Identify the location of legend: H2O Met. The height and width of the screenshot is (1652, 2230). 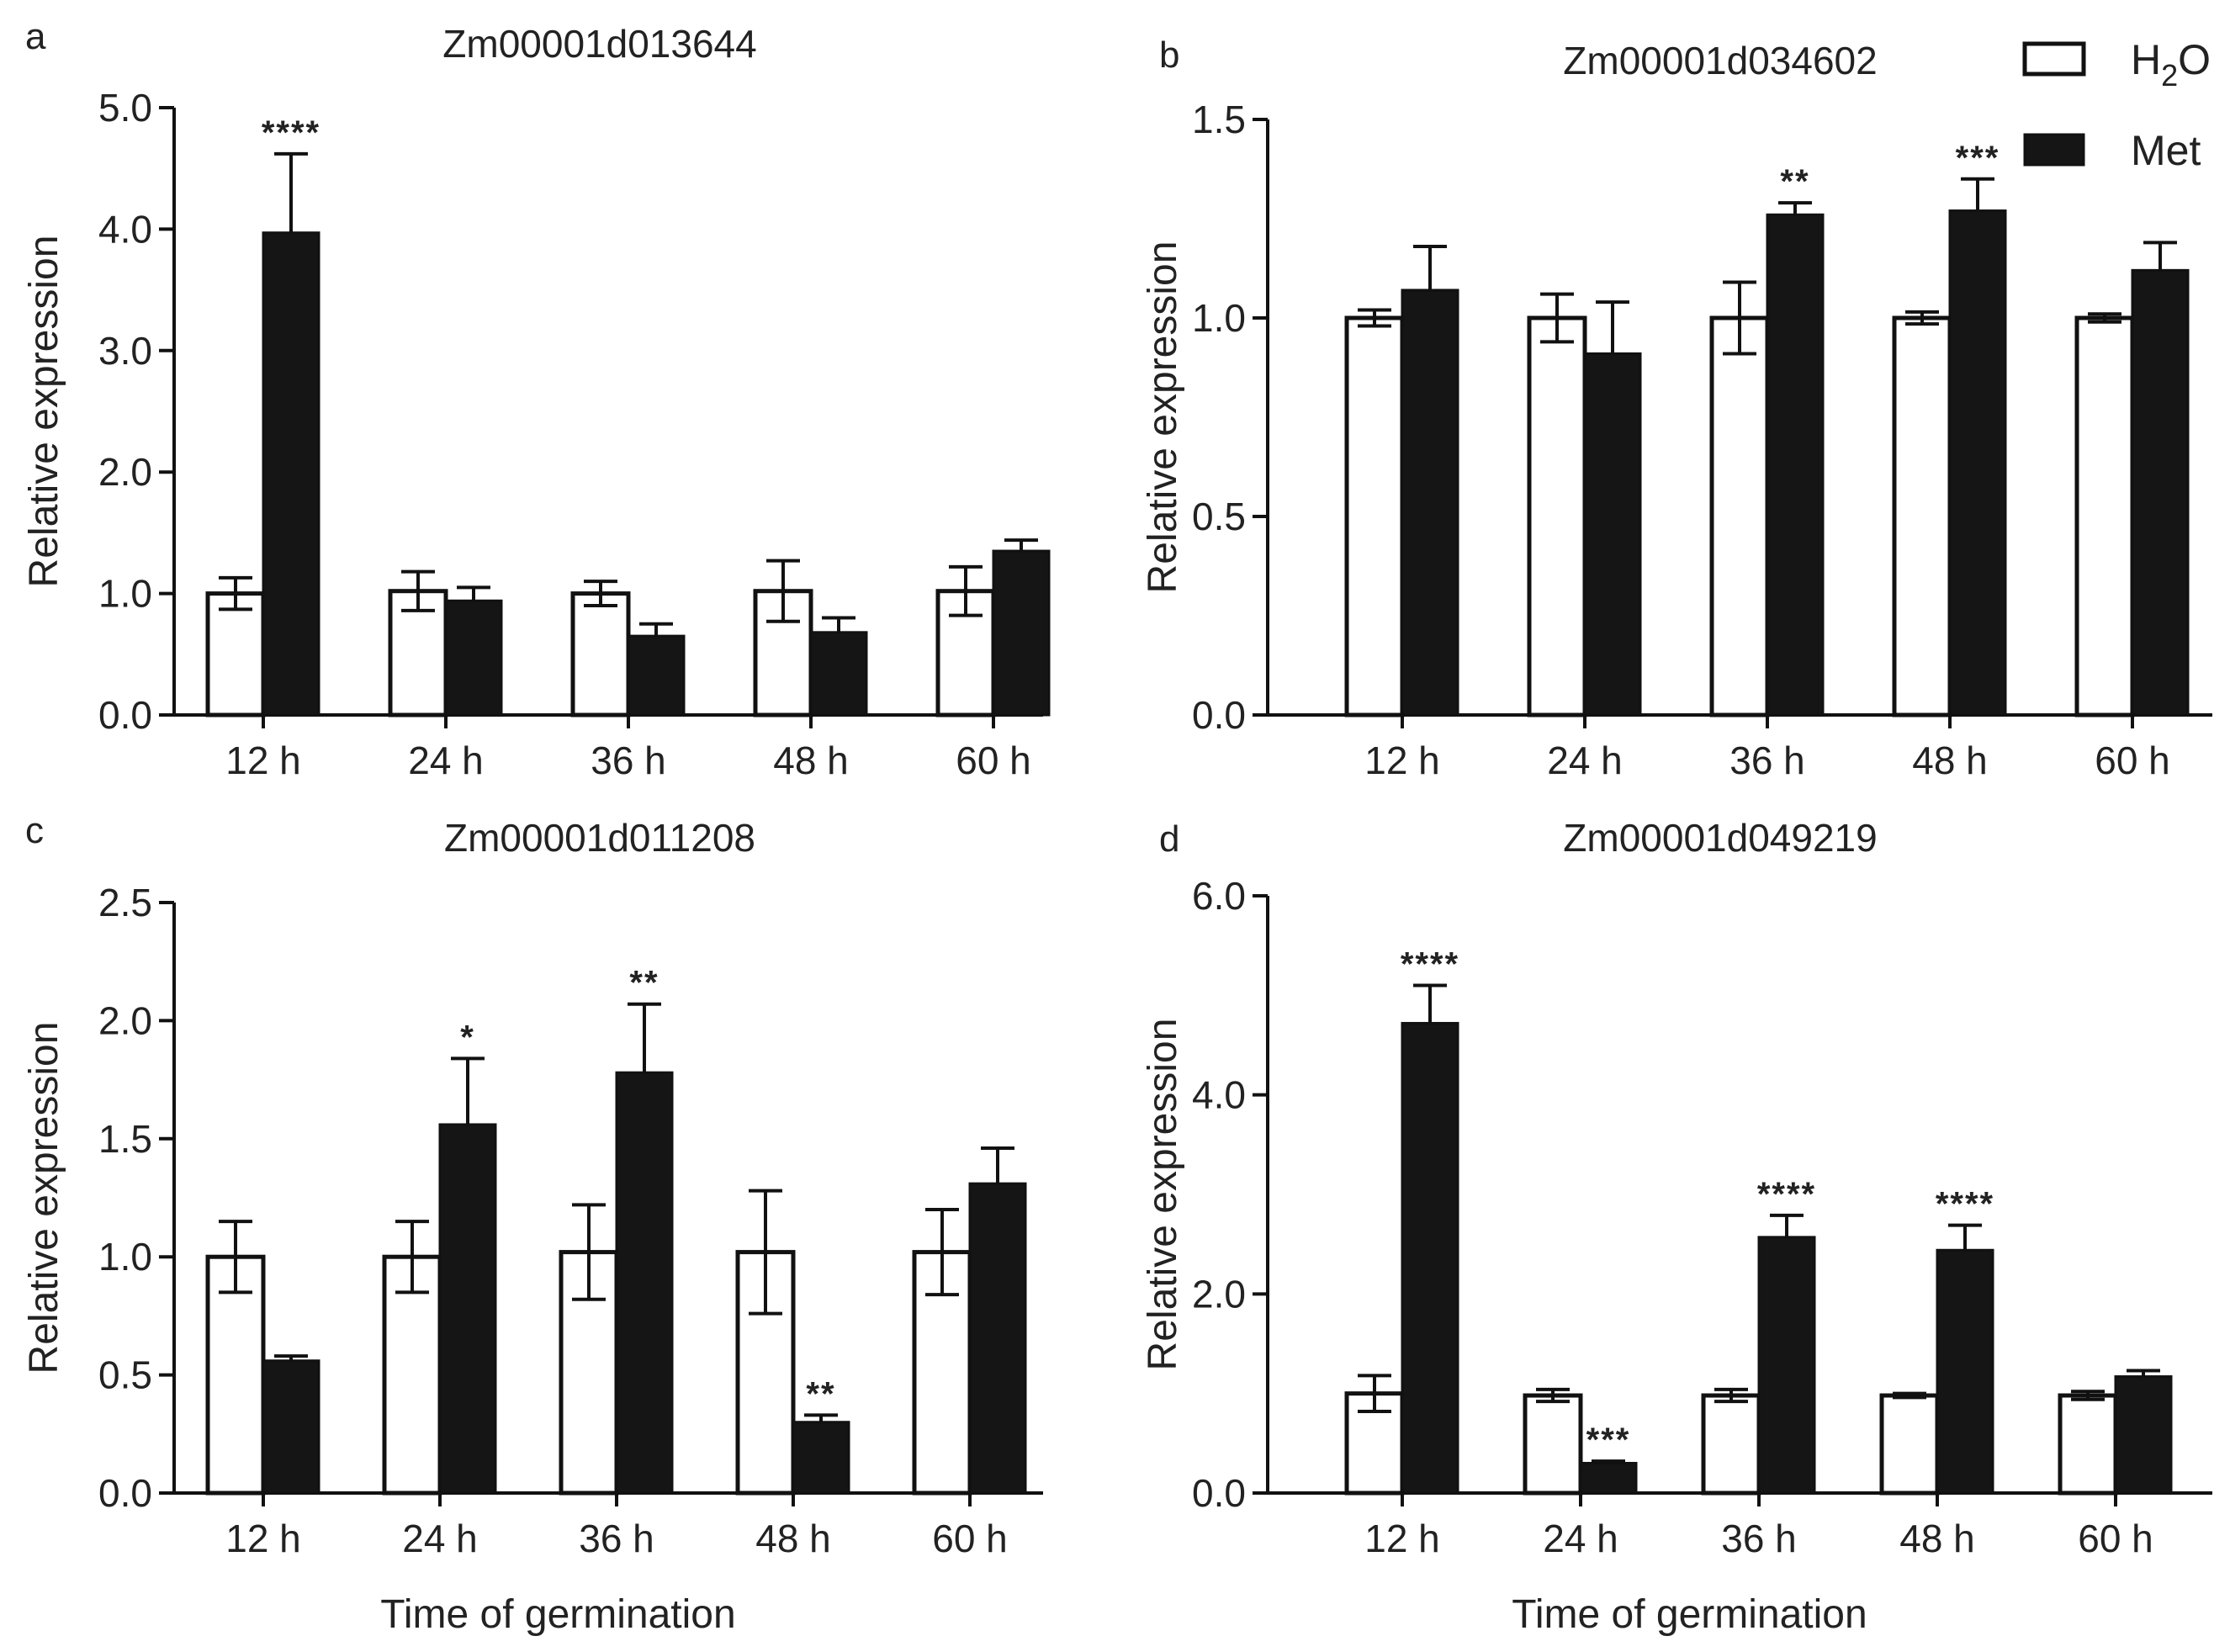
(2116, 105).